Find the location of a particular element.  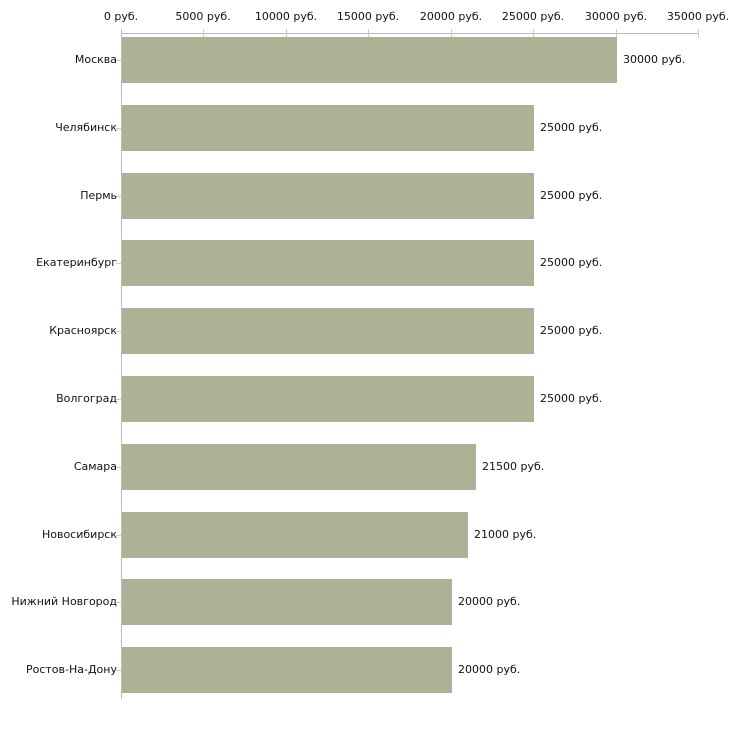

x-axis-tick-label: 30000 руб. is located at coordinates (616, 16).